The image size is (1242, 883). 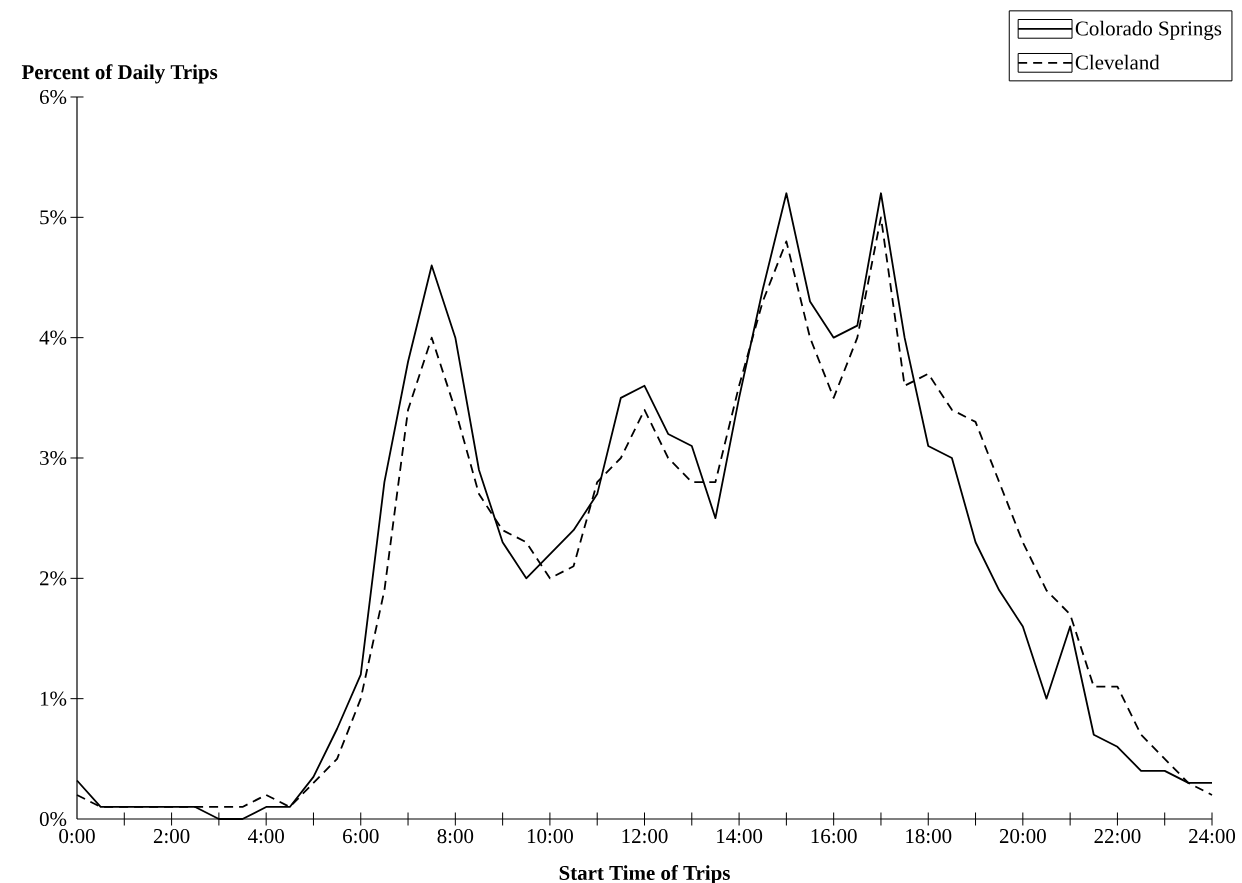 I want to click on x-tick-label: 22:00, so click(x=1117, y=836).